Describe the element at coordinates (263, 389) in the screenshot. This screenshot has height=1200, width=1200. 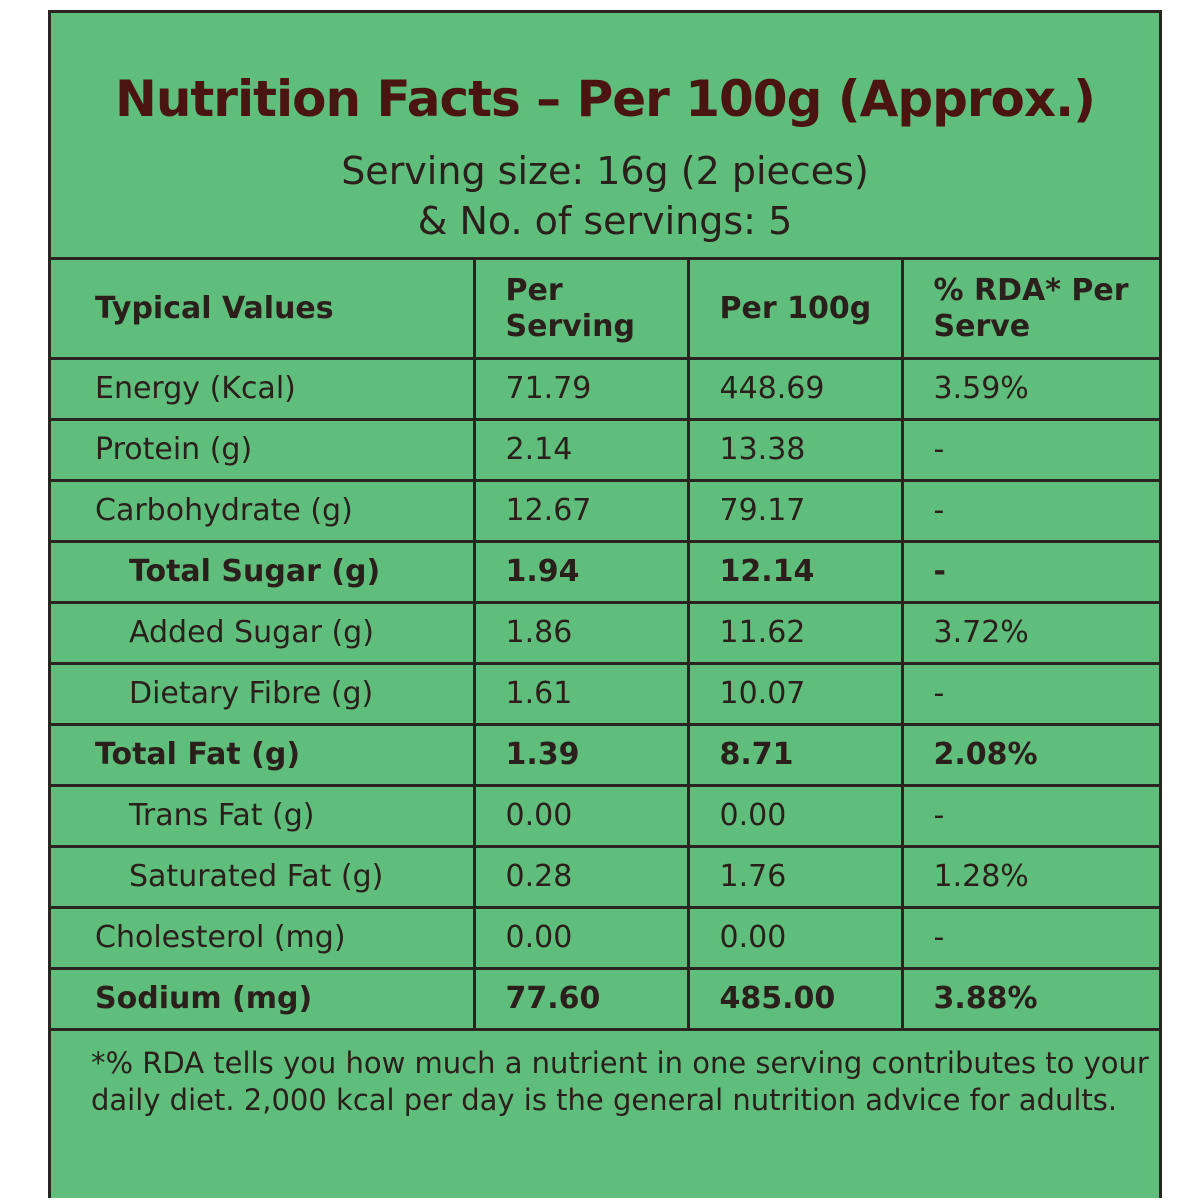
I see `nutrient-name: Energy (Kcal)` at that location.